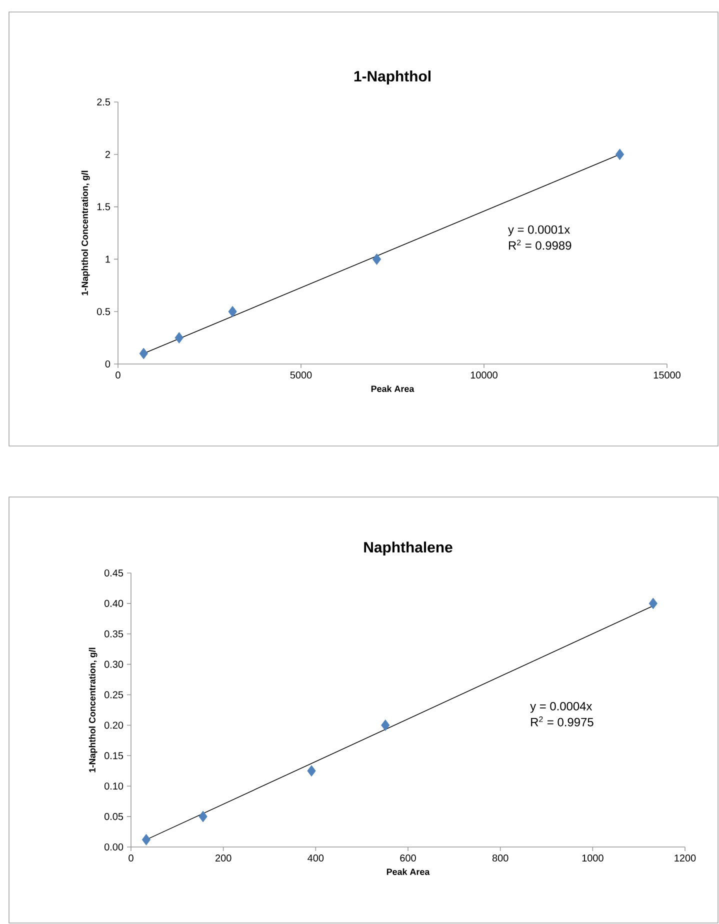 The height and width of the screenshot is (924, 719). What do you see at coordinates (500, 858) in the screenshot?
I see `x-tick-label: 800` at bounding box center [500, 858].